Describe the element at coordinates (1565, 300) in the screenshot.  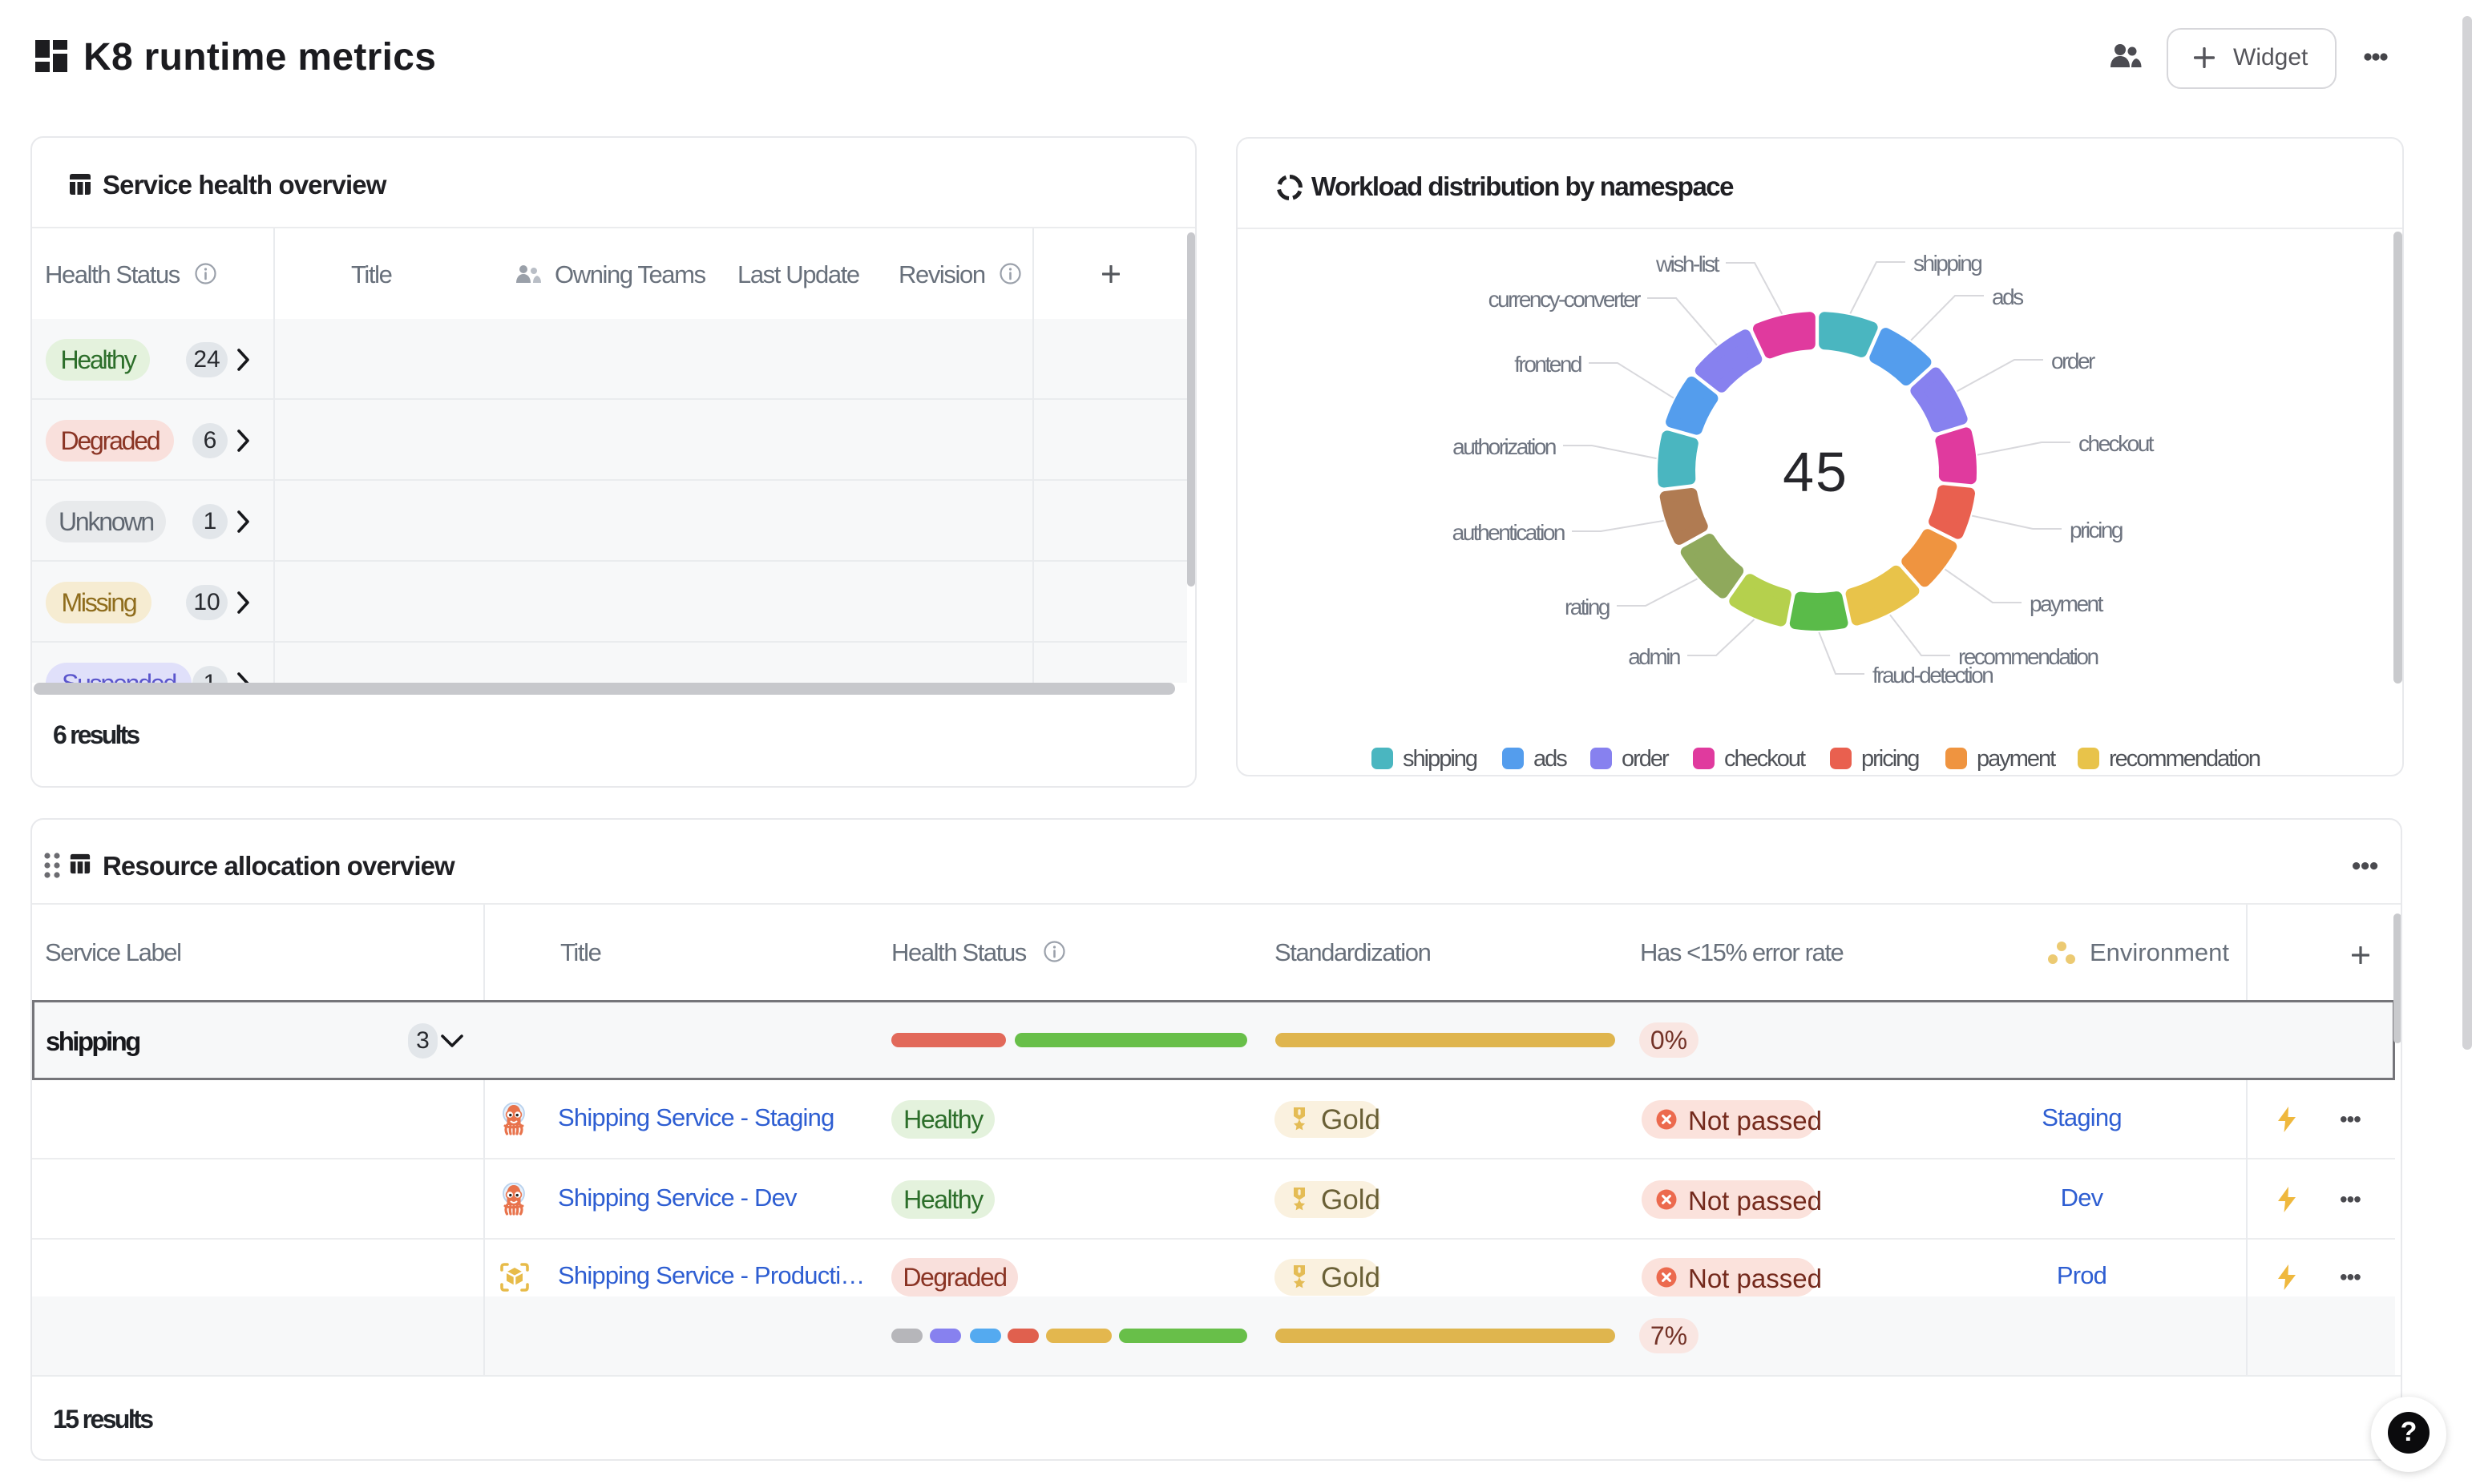
I see `svg-text: currency-converter` at that location.